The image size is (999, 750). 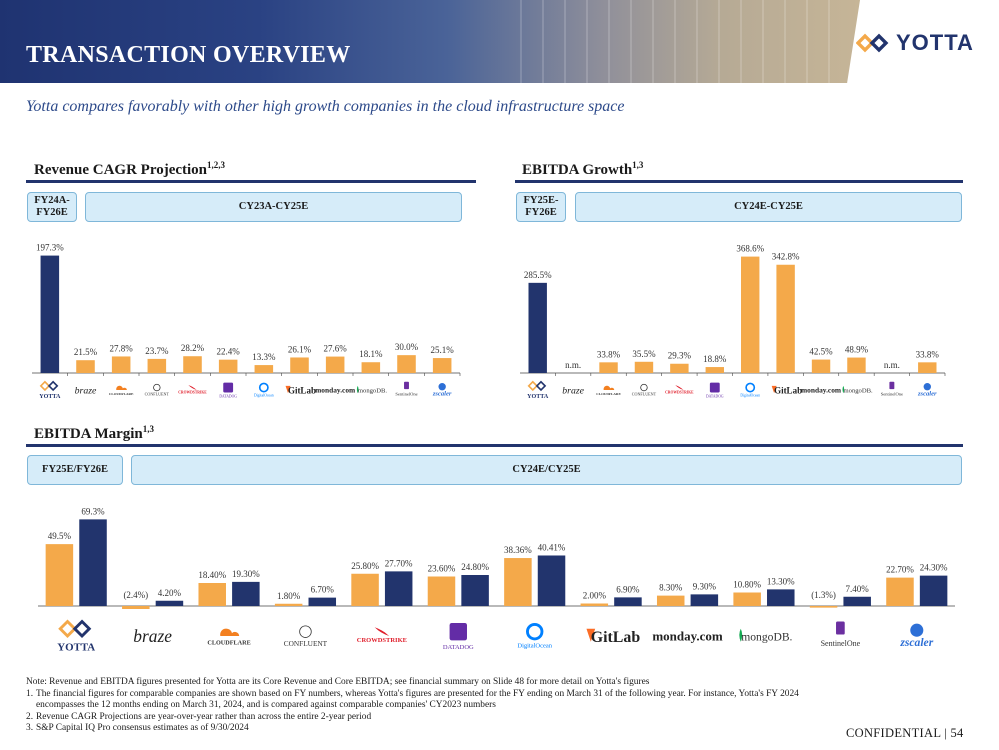 I want to click on logo-text: YOTTA, so click(x=935, y=42).